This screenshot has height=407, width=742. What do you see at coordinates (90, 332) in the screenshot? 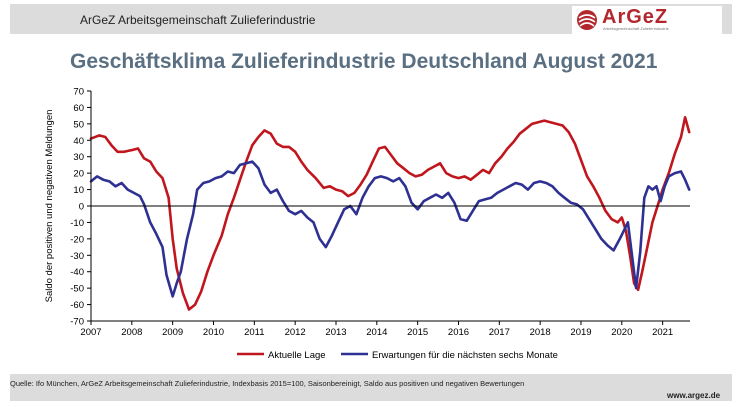
I see `x-tick-label: 2007` at bounding box center [90, 332].